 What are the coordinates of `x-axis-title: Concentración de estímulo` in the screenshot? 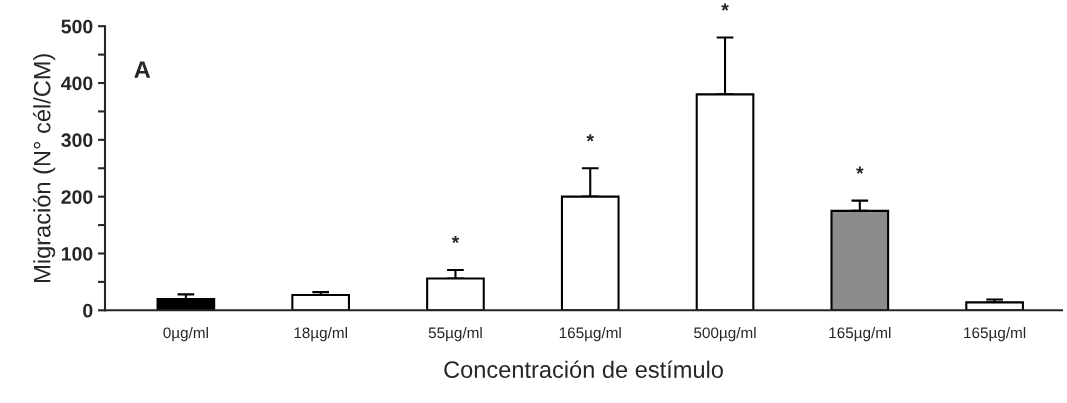 It's located at (583, 369).